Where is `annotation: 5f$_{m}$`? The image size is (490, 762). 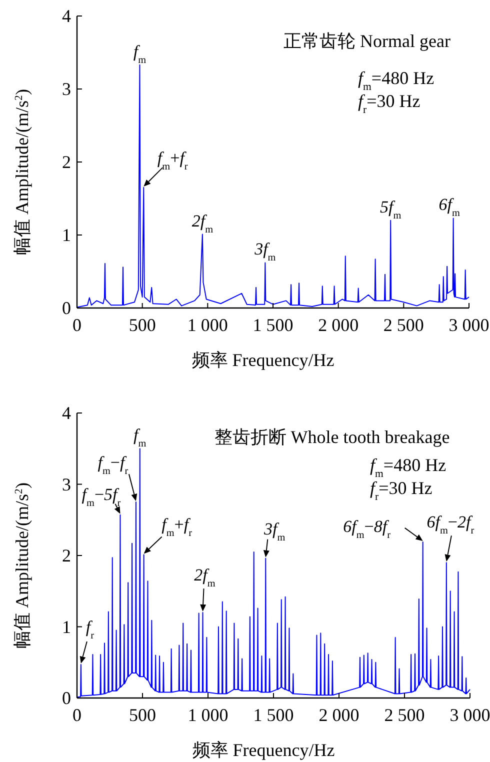
annotation: 5f$_{m}$ is located at coordinates (391, 209).